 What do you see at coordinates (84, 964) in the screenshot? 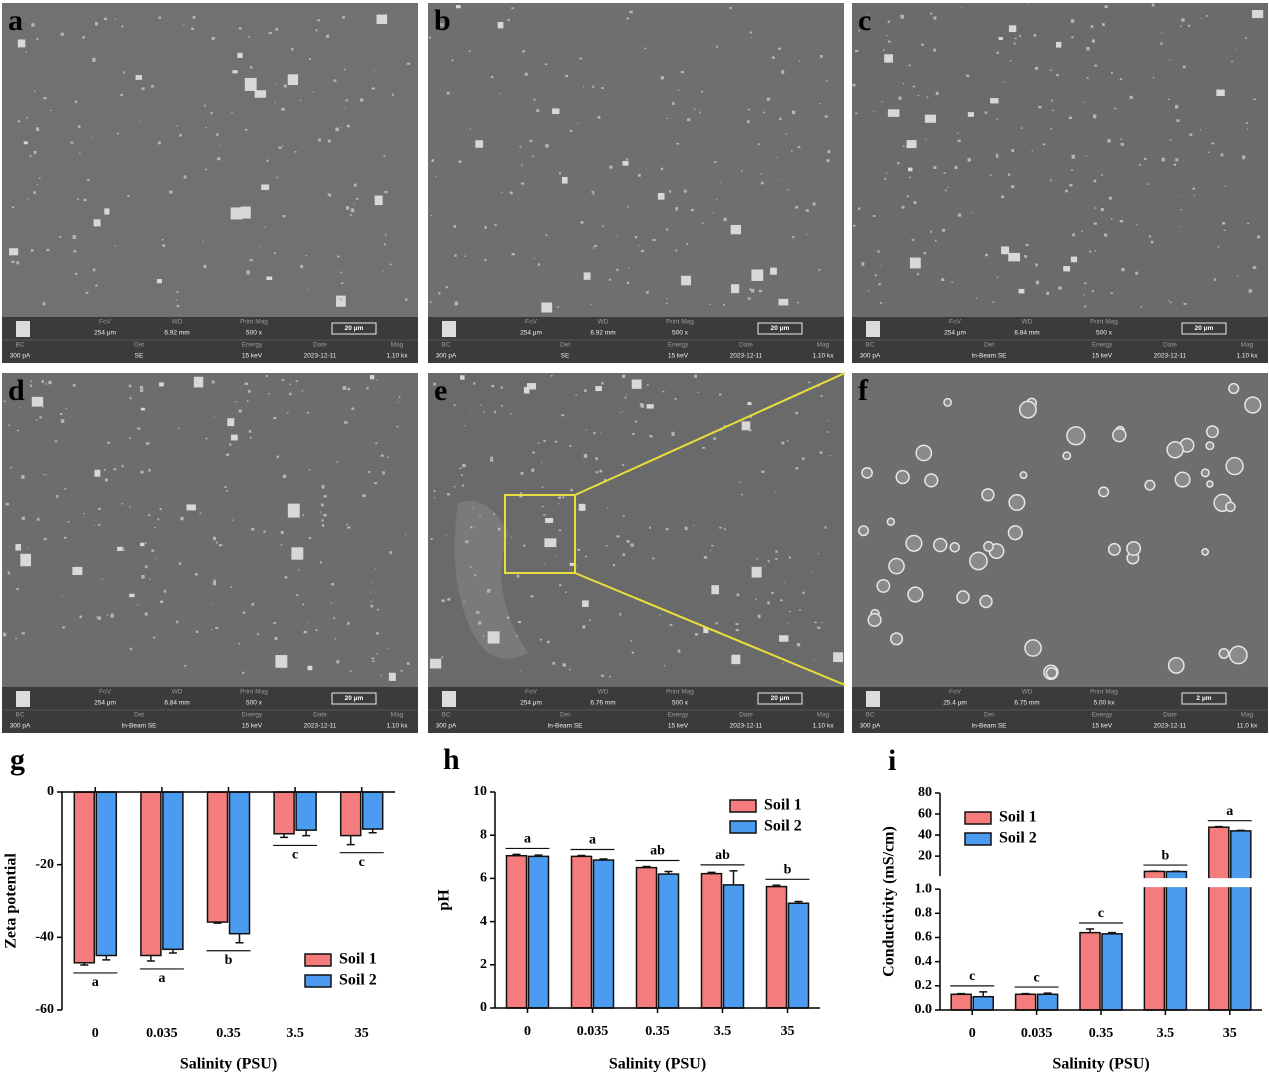
I see `error-bar` at bounding box center [84, 964].